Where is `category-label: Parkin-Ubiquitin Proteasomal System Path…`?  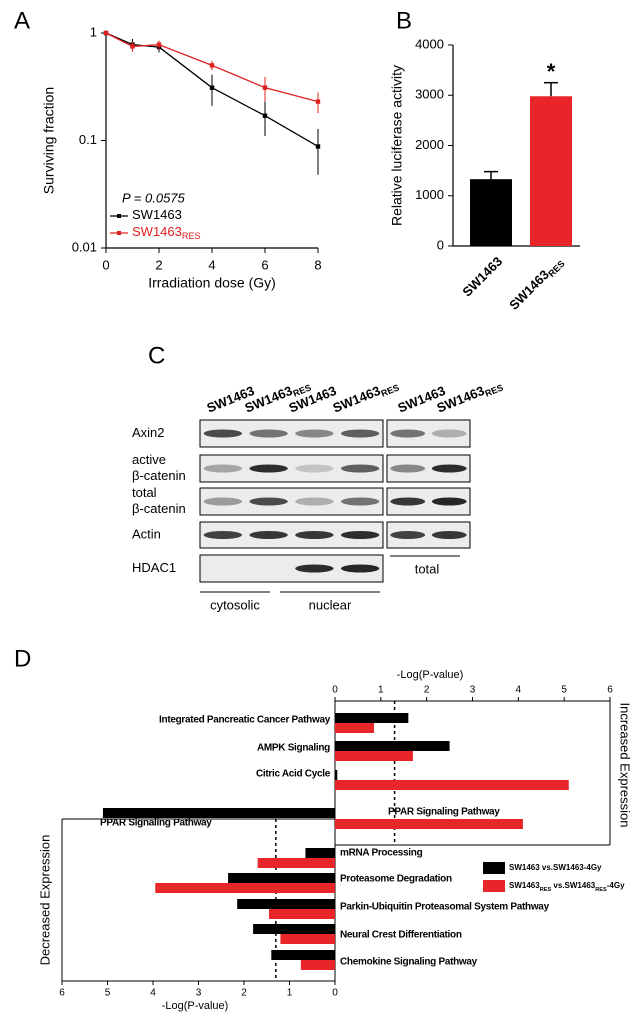 category-label: Parkin-Ubiquitin Proteasomal System Path… is located at coordinates (445, 907).